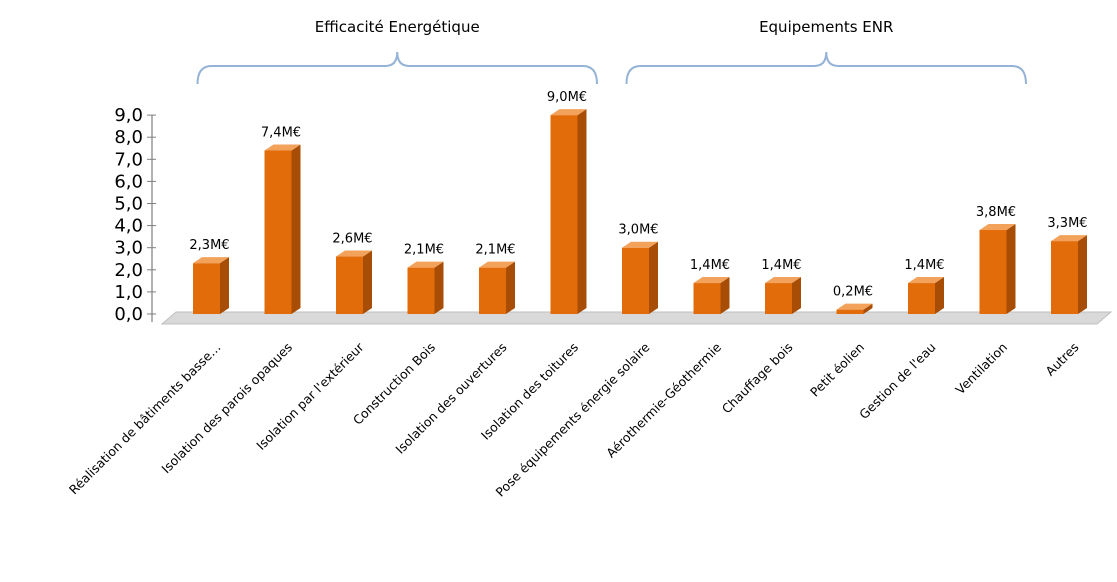 This screenshot has width=1117, height=582. I want to click on x-tick-label: Gestion de l'eau, so click(897, 381).